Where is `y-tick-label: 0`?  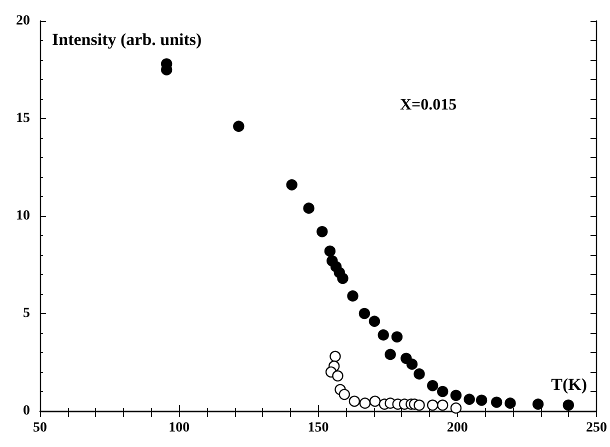
y-tick-label: 0 is located at coordinates (26, 411).